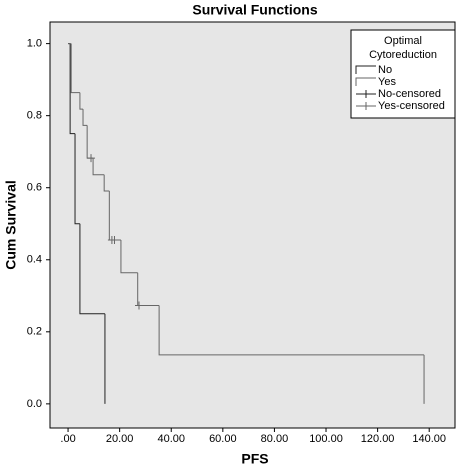  Describe the element at coordinates (326, 439) in the screenshot. I see `x-tick-label: 100.00` at that location.